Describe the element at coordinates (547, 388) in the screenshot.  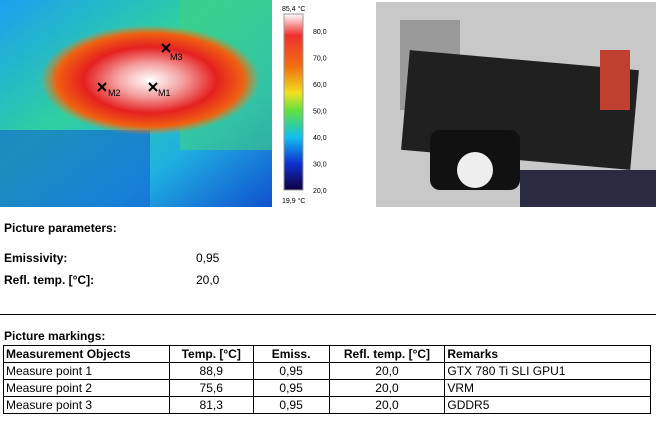
I see `table-cell: VRM` at that location.